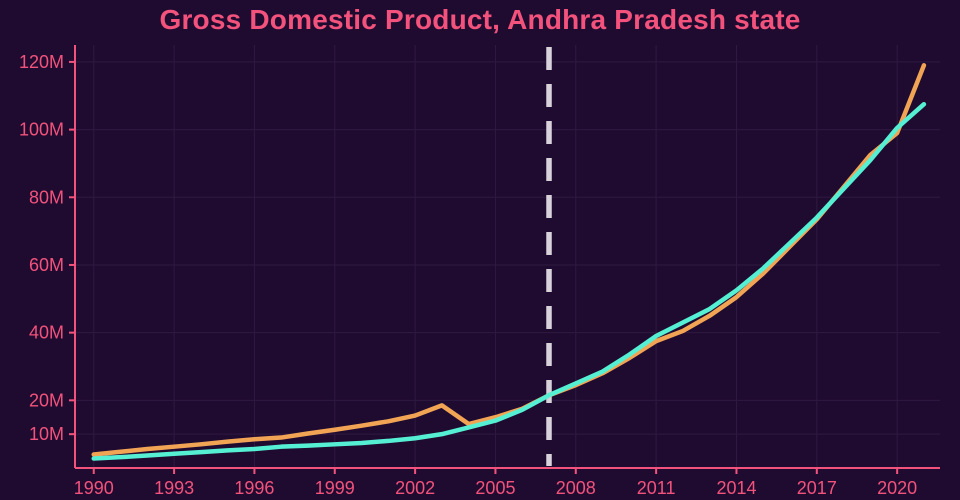 The height and width of the screenshot is (500, 960). Describe the element at coordinates (94, 488) in the screenshot. I see `x-tick-label: 1990` at that location.